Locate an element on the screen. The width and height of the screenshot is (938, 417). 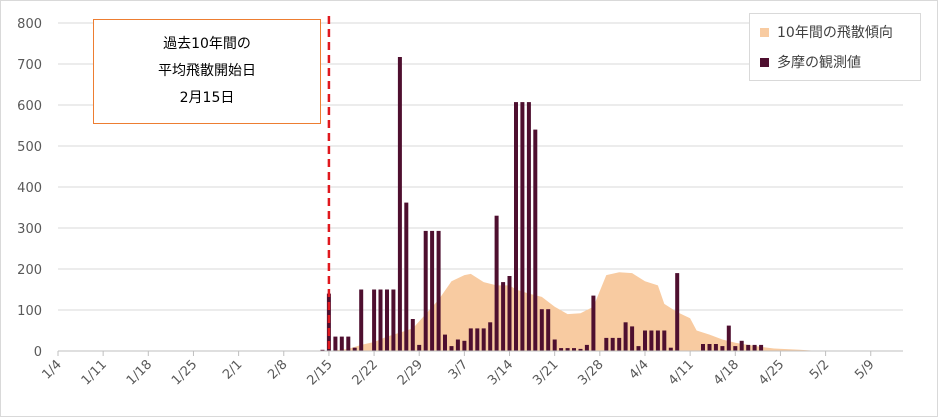
legend-swatch-observed is located at coordinates (764, 62).